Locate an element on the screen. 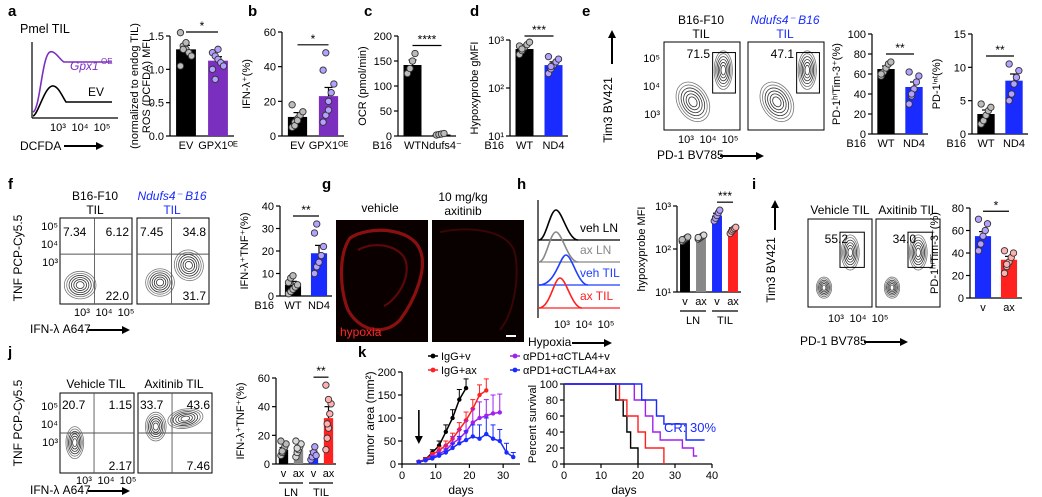 This screenshot has height=497, width=1042. x-tick-label: Ndufs4⁻ is located at coordinates (441, 146).